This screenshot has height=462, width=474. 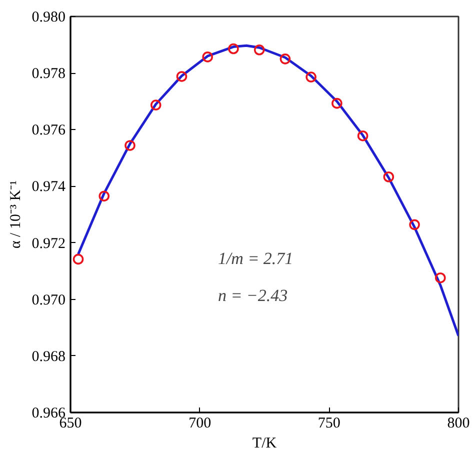 What do you see at coordinates (16, 214) in the screenshot?
I see `y-axis-title: α / 10⁻³ K⁻¹` at bounding box center [16, 214].